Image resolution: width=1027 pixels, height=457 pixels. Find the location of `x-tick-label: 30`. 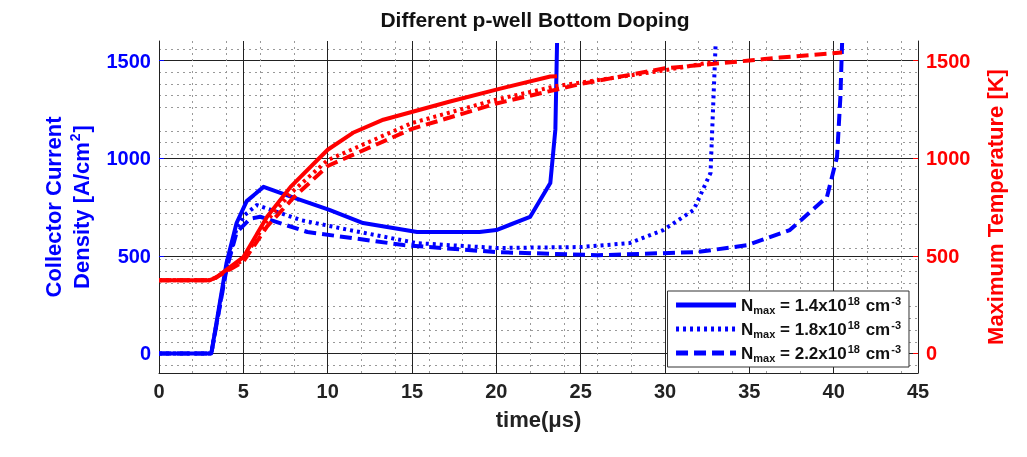

x-tick-label: 30 is located at coordinates (665, 391).